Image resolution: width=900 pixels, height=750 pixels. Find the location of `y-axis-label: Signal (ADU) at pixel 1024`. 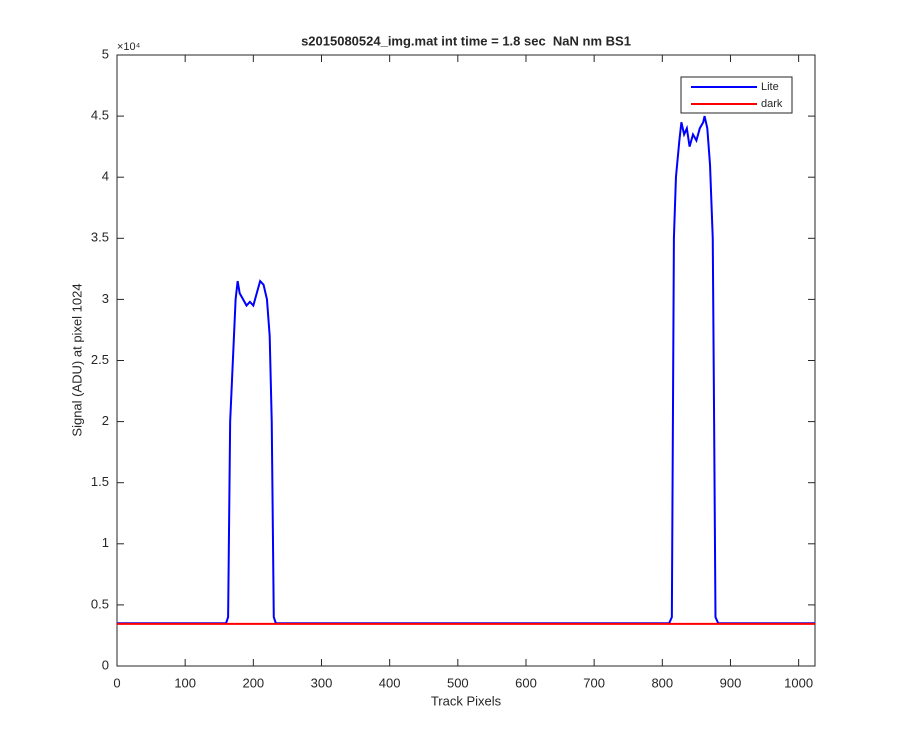

y-axis-label: Signal (ADU) at pixel 1024 is located at coordinates (76, 359).